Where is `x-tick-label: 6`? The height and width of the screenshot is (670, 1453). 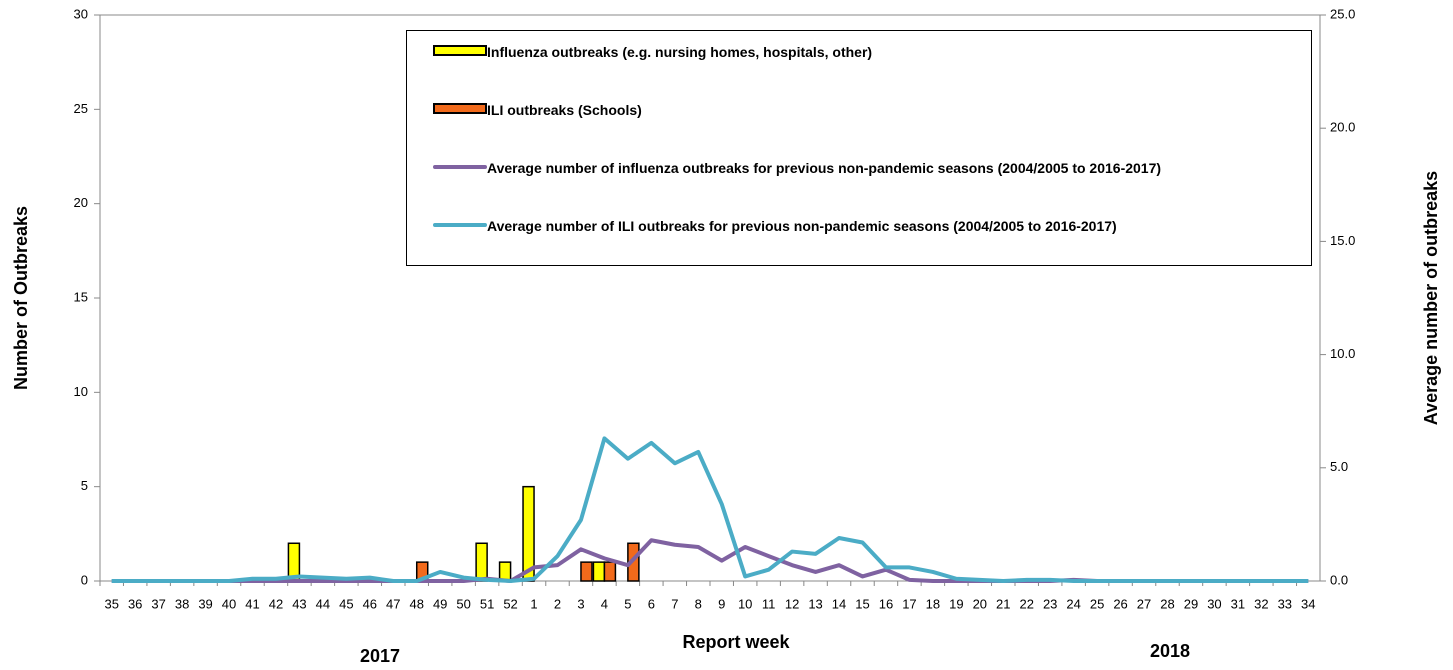
x-tick-label: 6 is located at coordinates (651, 603).